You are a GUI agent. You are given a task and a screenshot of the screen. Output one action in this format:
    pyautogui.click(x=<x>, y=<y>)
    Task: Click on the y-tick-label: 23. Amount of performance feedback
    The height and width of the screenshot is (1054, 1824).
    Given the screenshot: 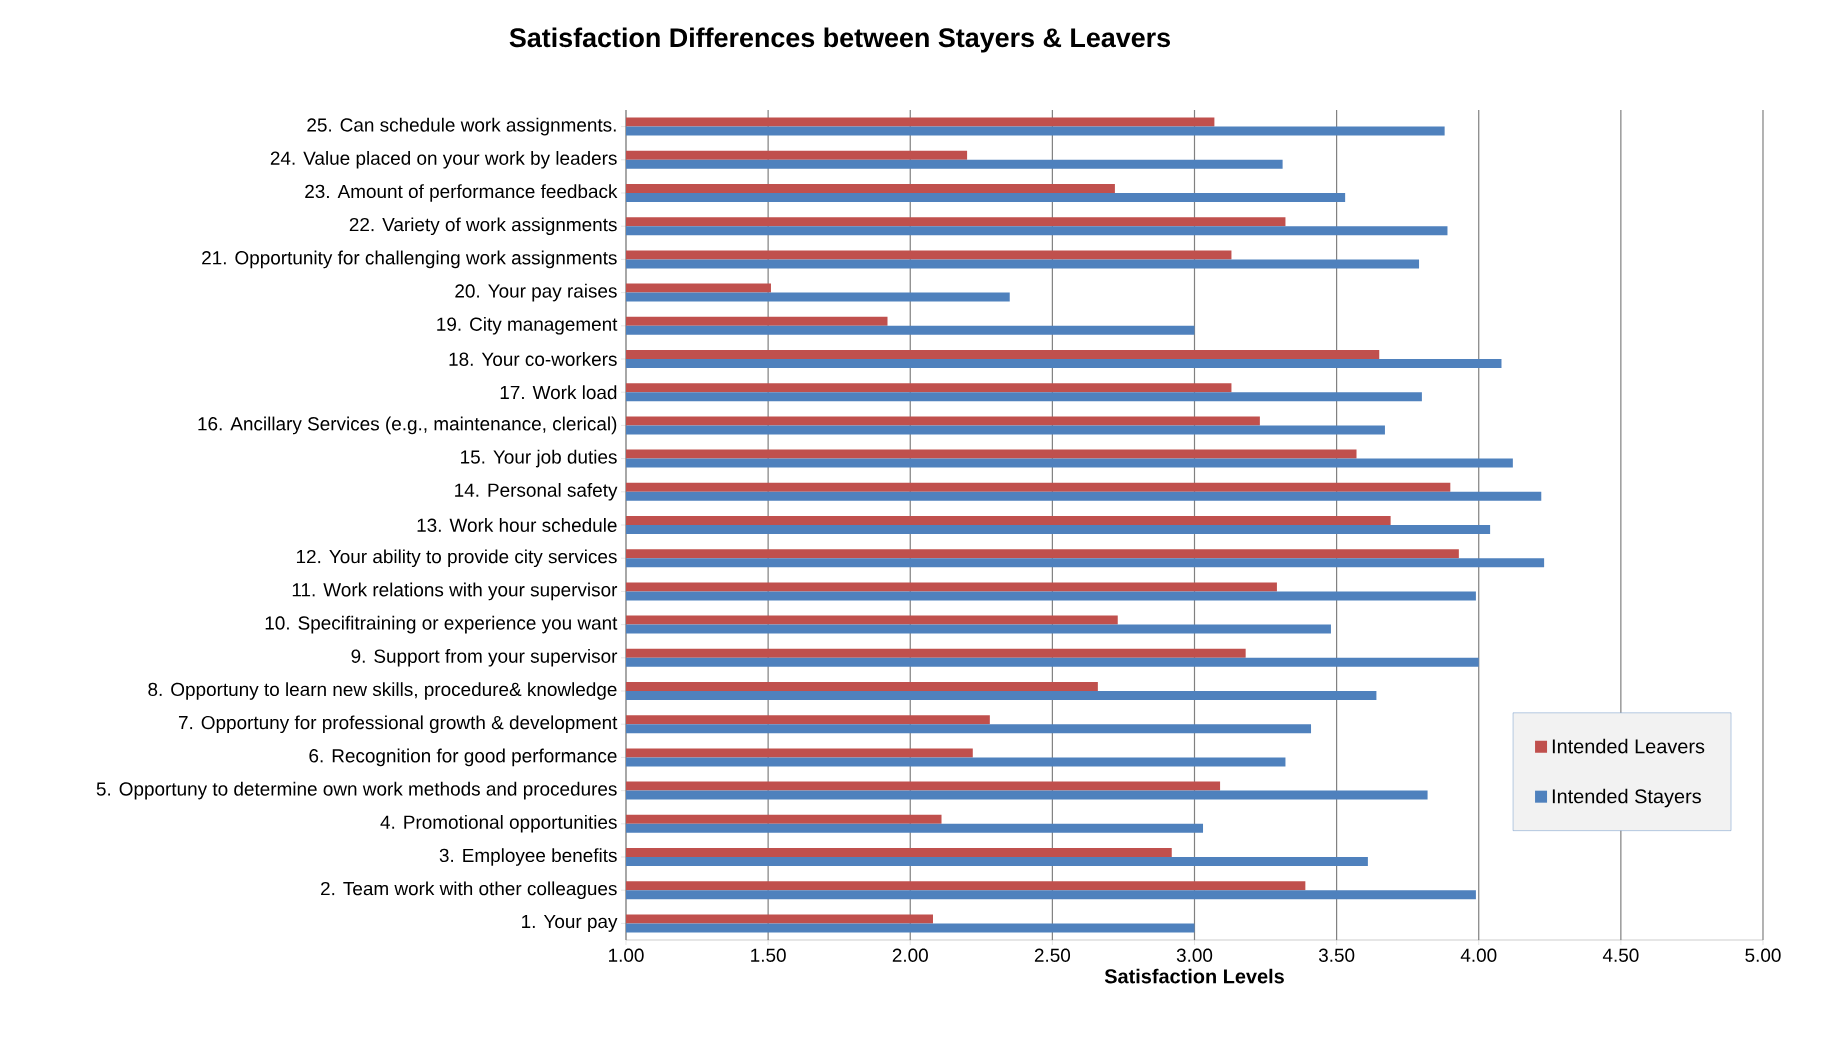 What is the action you would take?
    pyautogui.click(x=461, y=193)
    